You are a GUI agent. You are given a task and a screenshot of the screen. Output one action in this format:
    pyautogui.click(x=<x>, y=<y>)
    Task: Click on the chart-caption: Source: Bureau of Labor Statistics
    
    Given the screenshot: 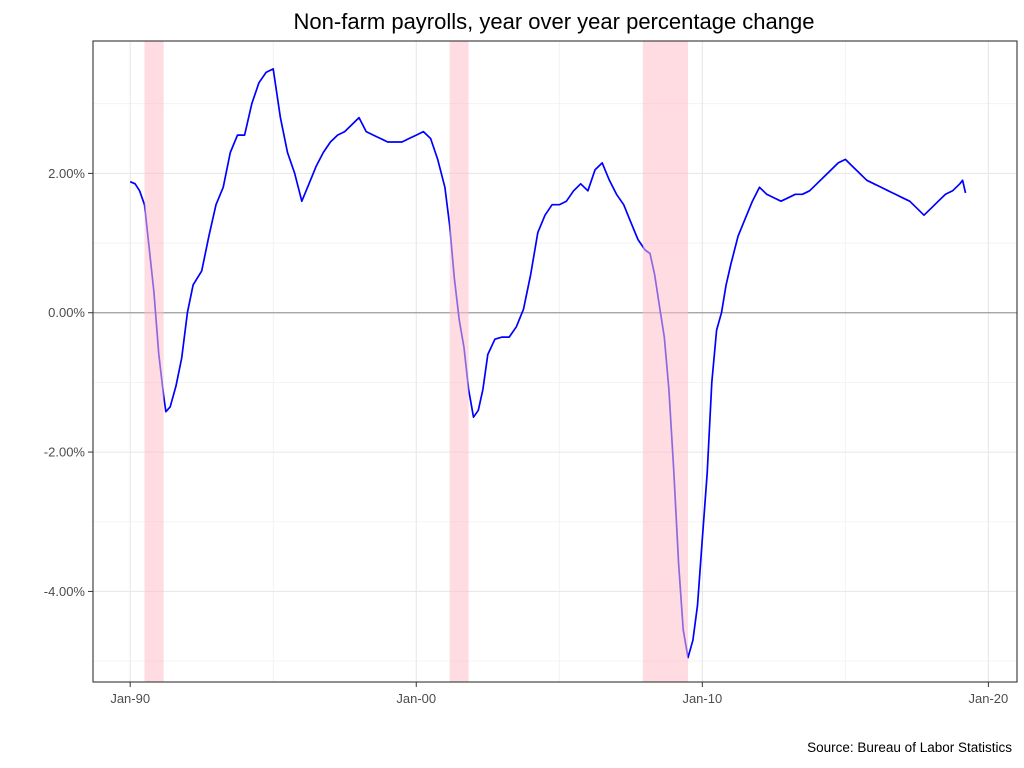 What is the action you would take?
    pyautogui.click(x=909, y=747)
    